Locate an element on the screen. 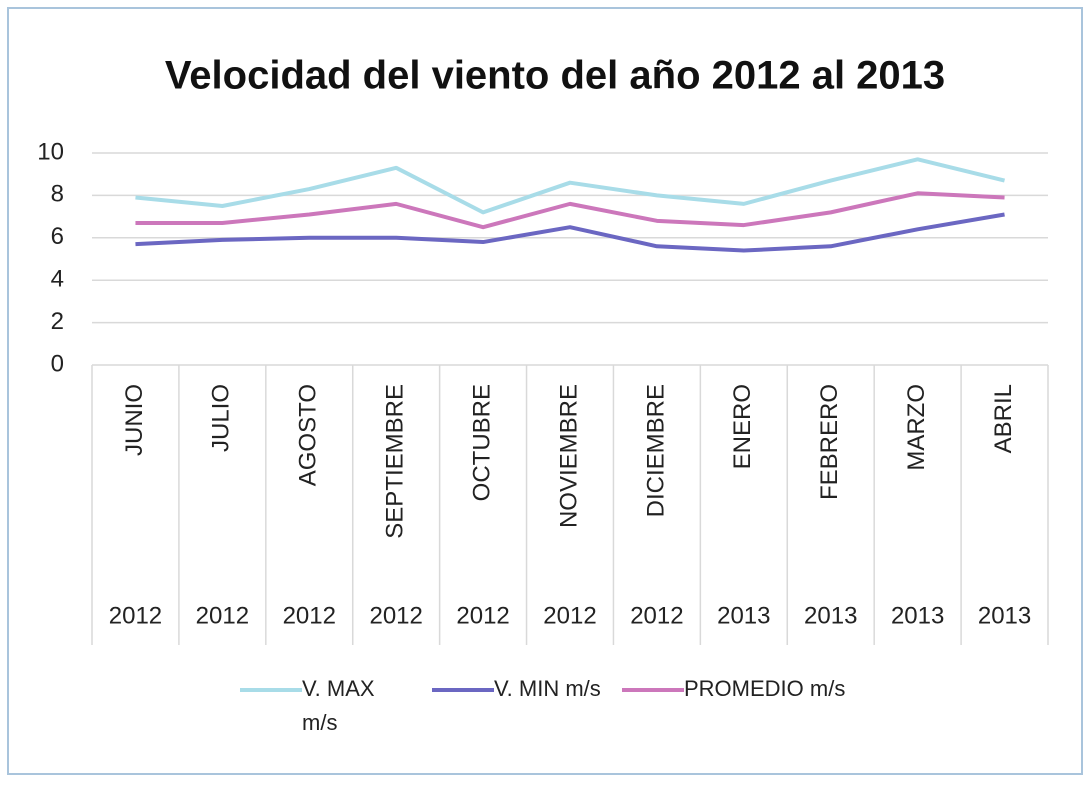  y-tick-label: 10 is located at coordinates (50, 151).